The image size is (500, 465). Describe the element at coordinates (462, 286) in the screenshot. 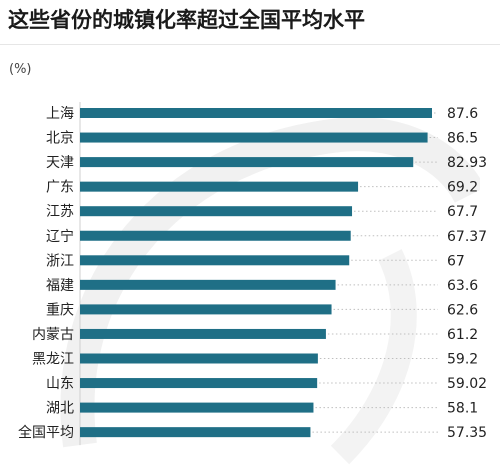

I see `value-label: 63.6` at that location.